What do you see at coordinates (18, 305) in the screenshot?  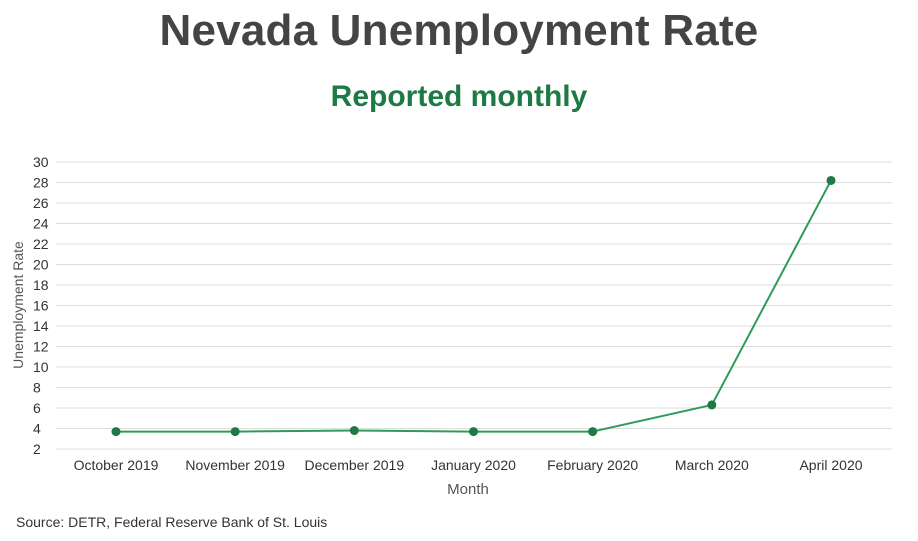 I see `y-axis-label: Unemployment Rate` at bounding box center [18, 305].